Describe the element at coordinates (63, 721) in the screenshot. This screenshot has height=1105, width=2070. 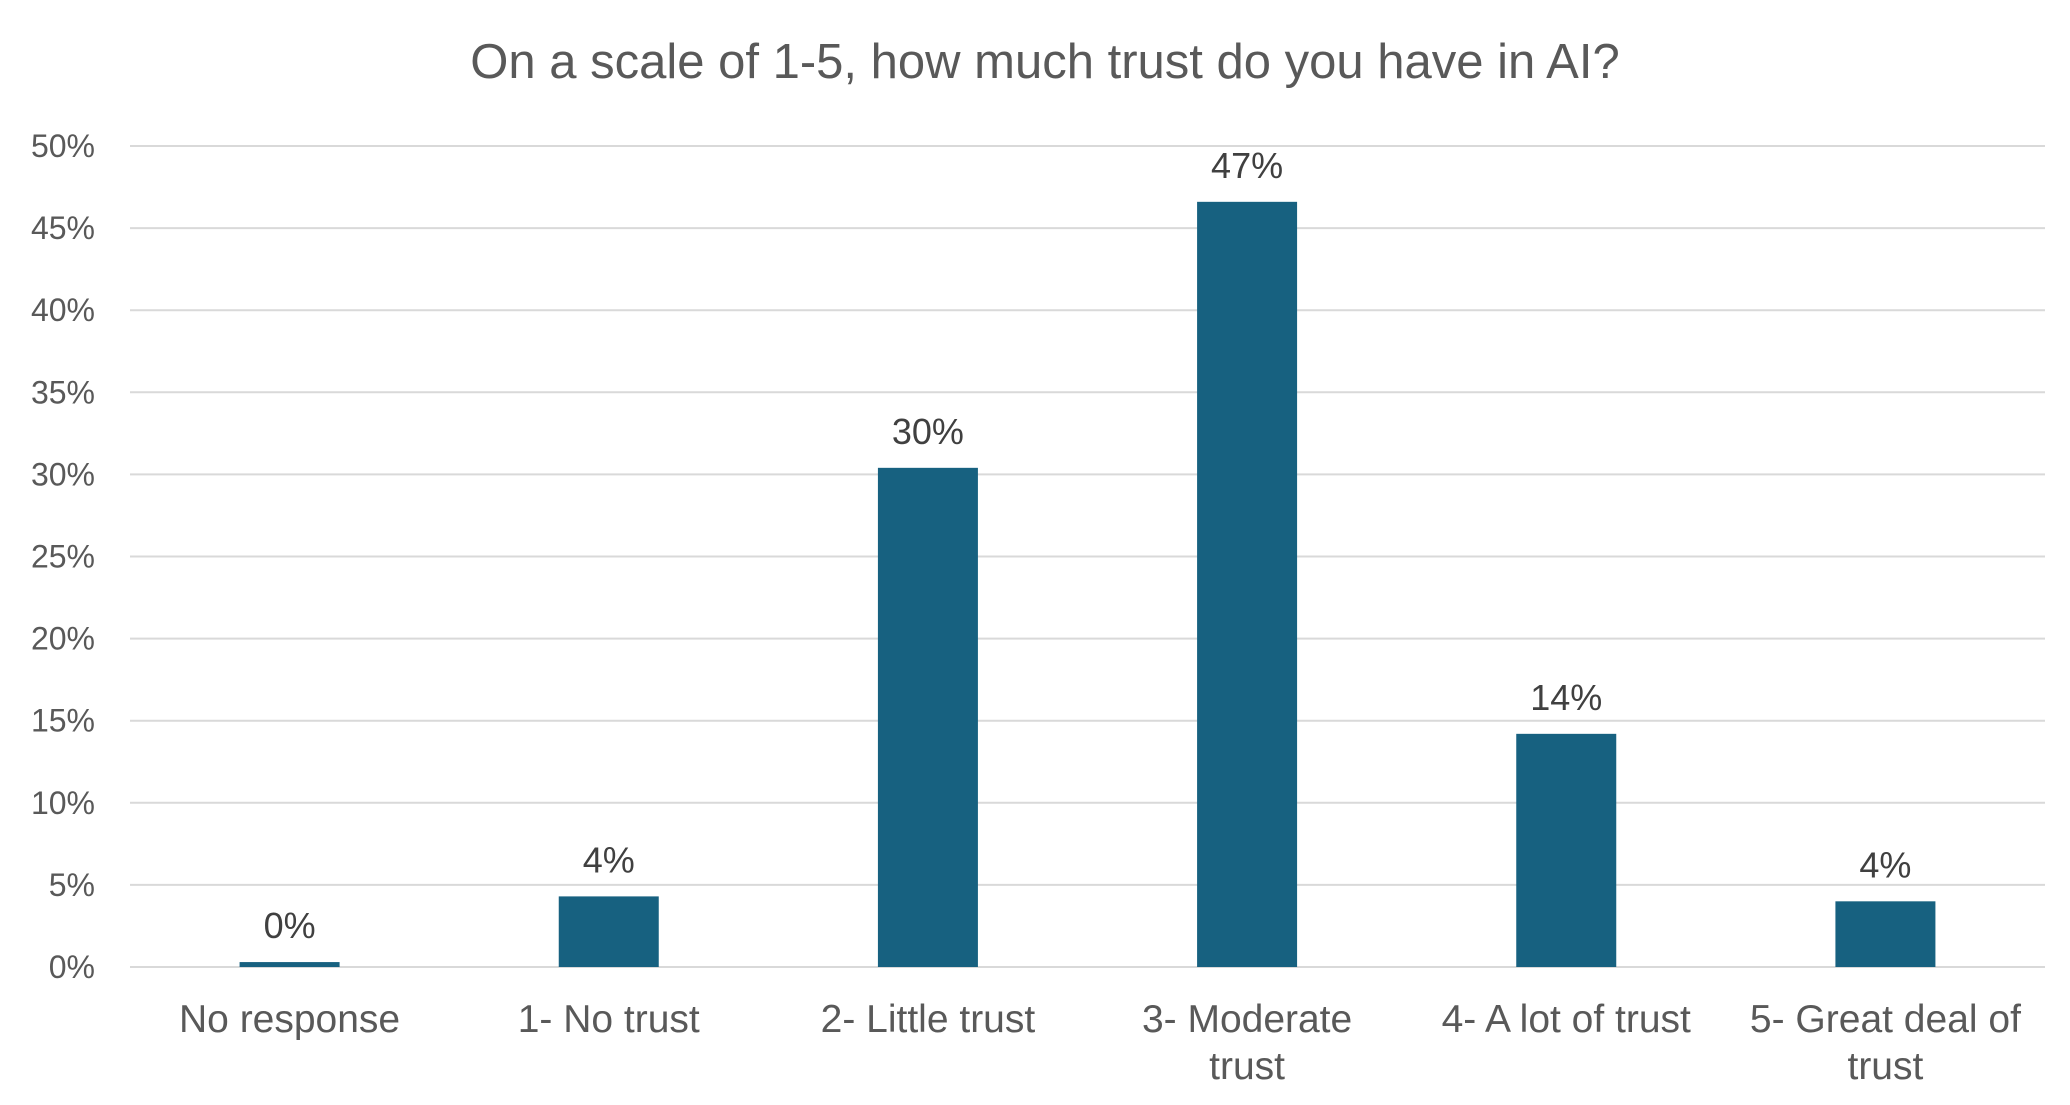
I see `y-tick-label: 15%` at that location.